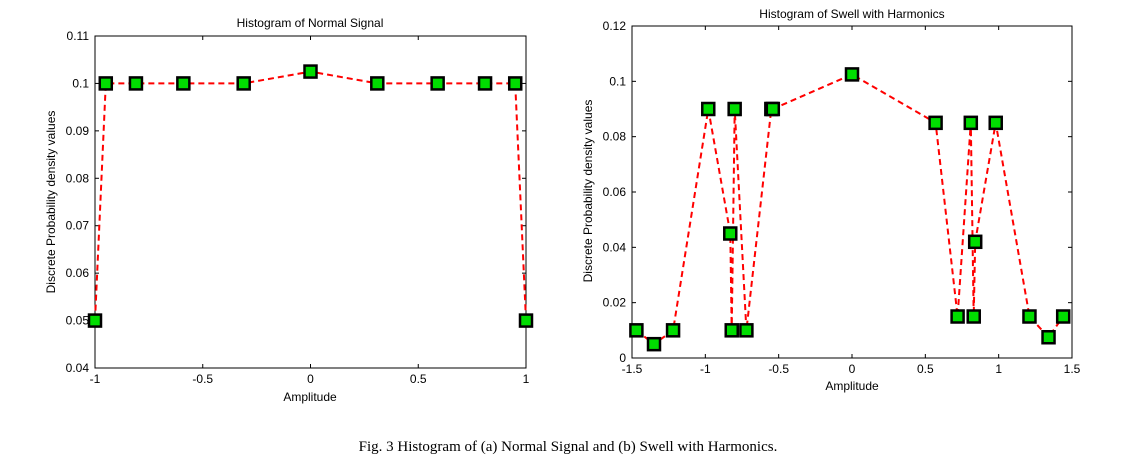  Describe the element at coordinates (78, 131) in the screenshot. I see `y-tick-label: 0.09` at that location.